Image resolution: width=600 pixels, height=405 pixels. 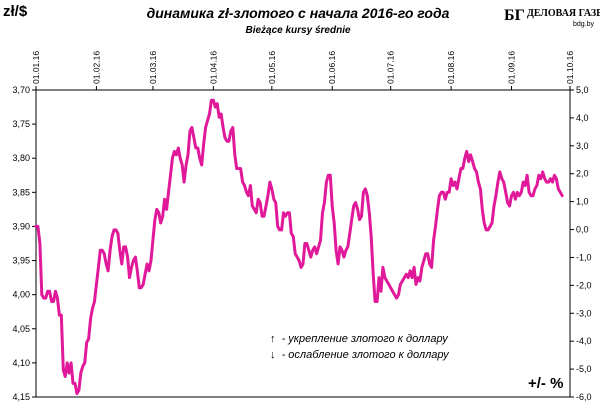 What do you see at coordinates (391, 67) in the screenshot?
I see `x-date-label: 01.07.16` at bounding box center [391, 67].